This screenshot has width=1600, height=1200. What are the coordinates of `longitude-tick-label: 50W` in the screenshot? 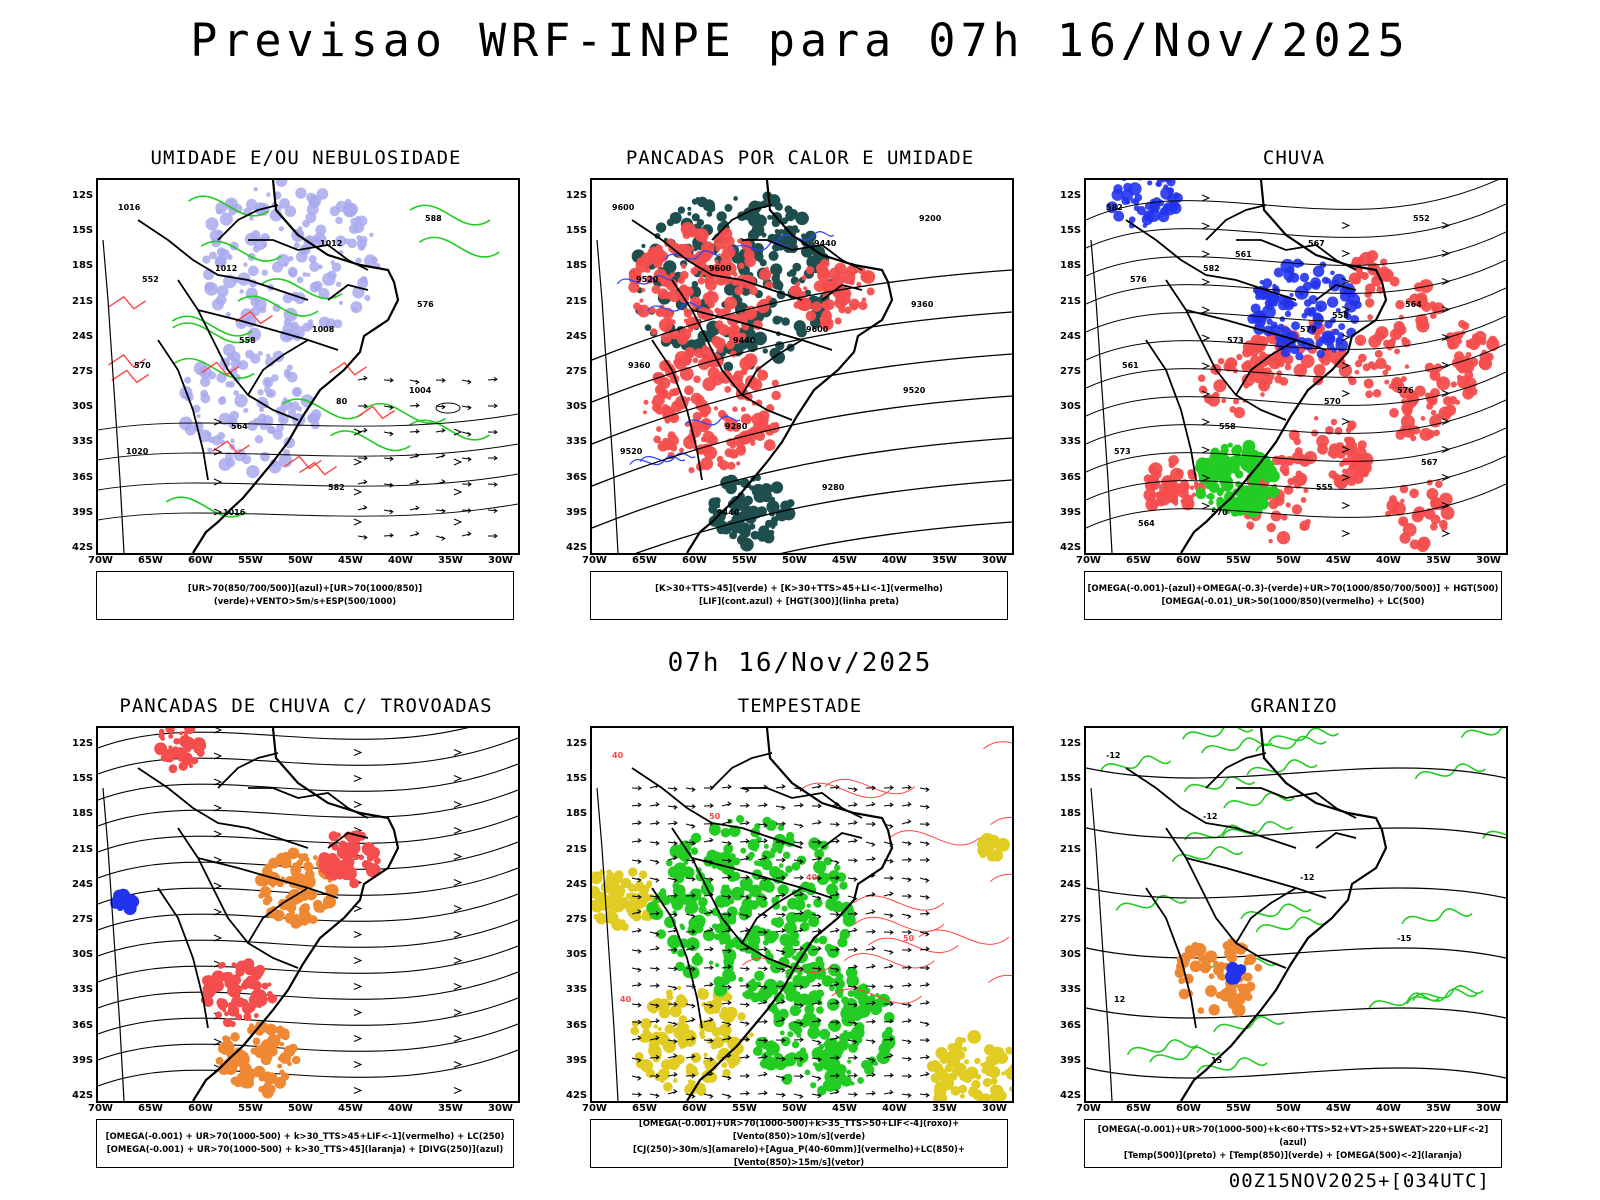 It's located at (794, 560).